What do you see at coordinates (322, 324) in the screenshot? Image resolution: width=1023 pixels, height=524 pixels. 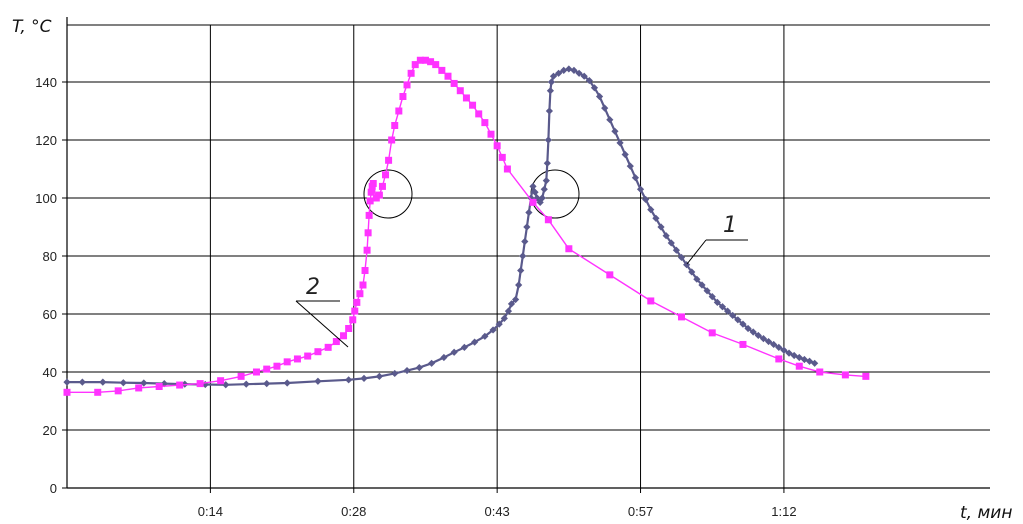 I see `leader-2-pointer` at bounding box center [322, 324].